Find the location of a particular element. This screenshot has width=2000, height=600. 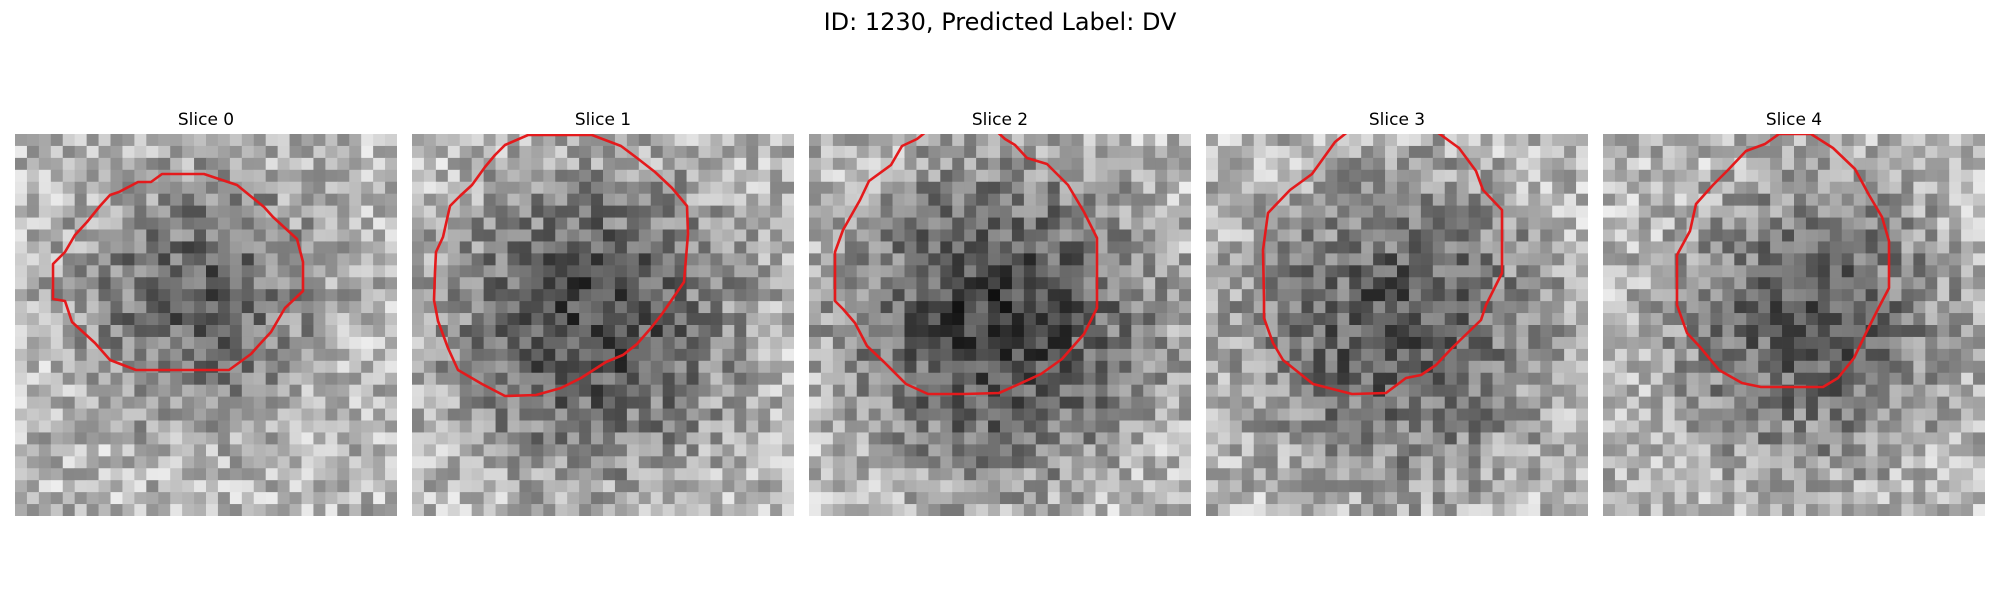

panel-slice-0: Slice 0 is located at coordinates (206, 312).